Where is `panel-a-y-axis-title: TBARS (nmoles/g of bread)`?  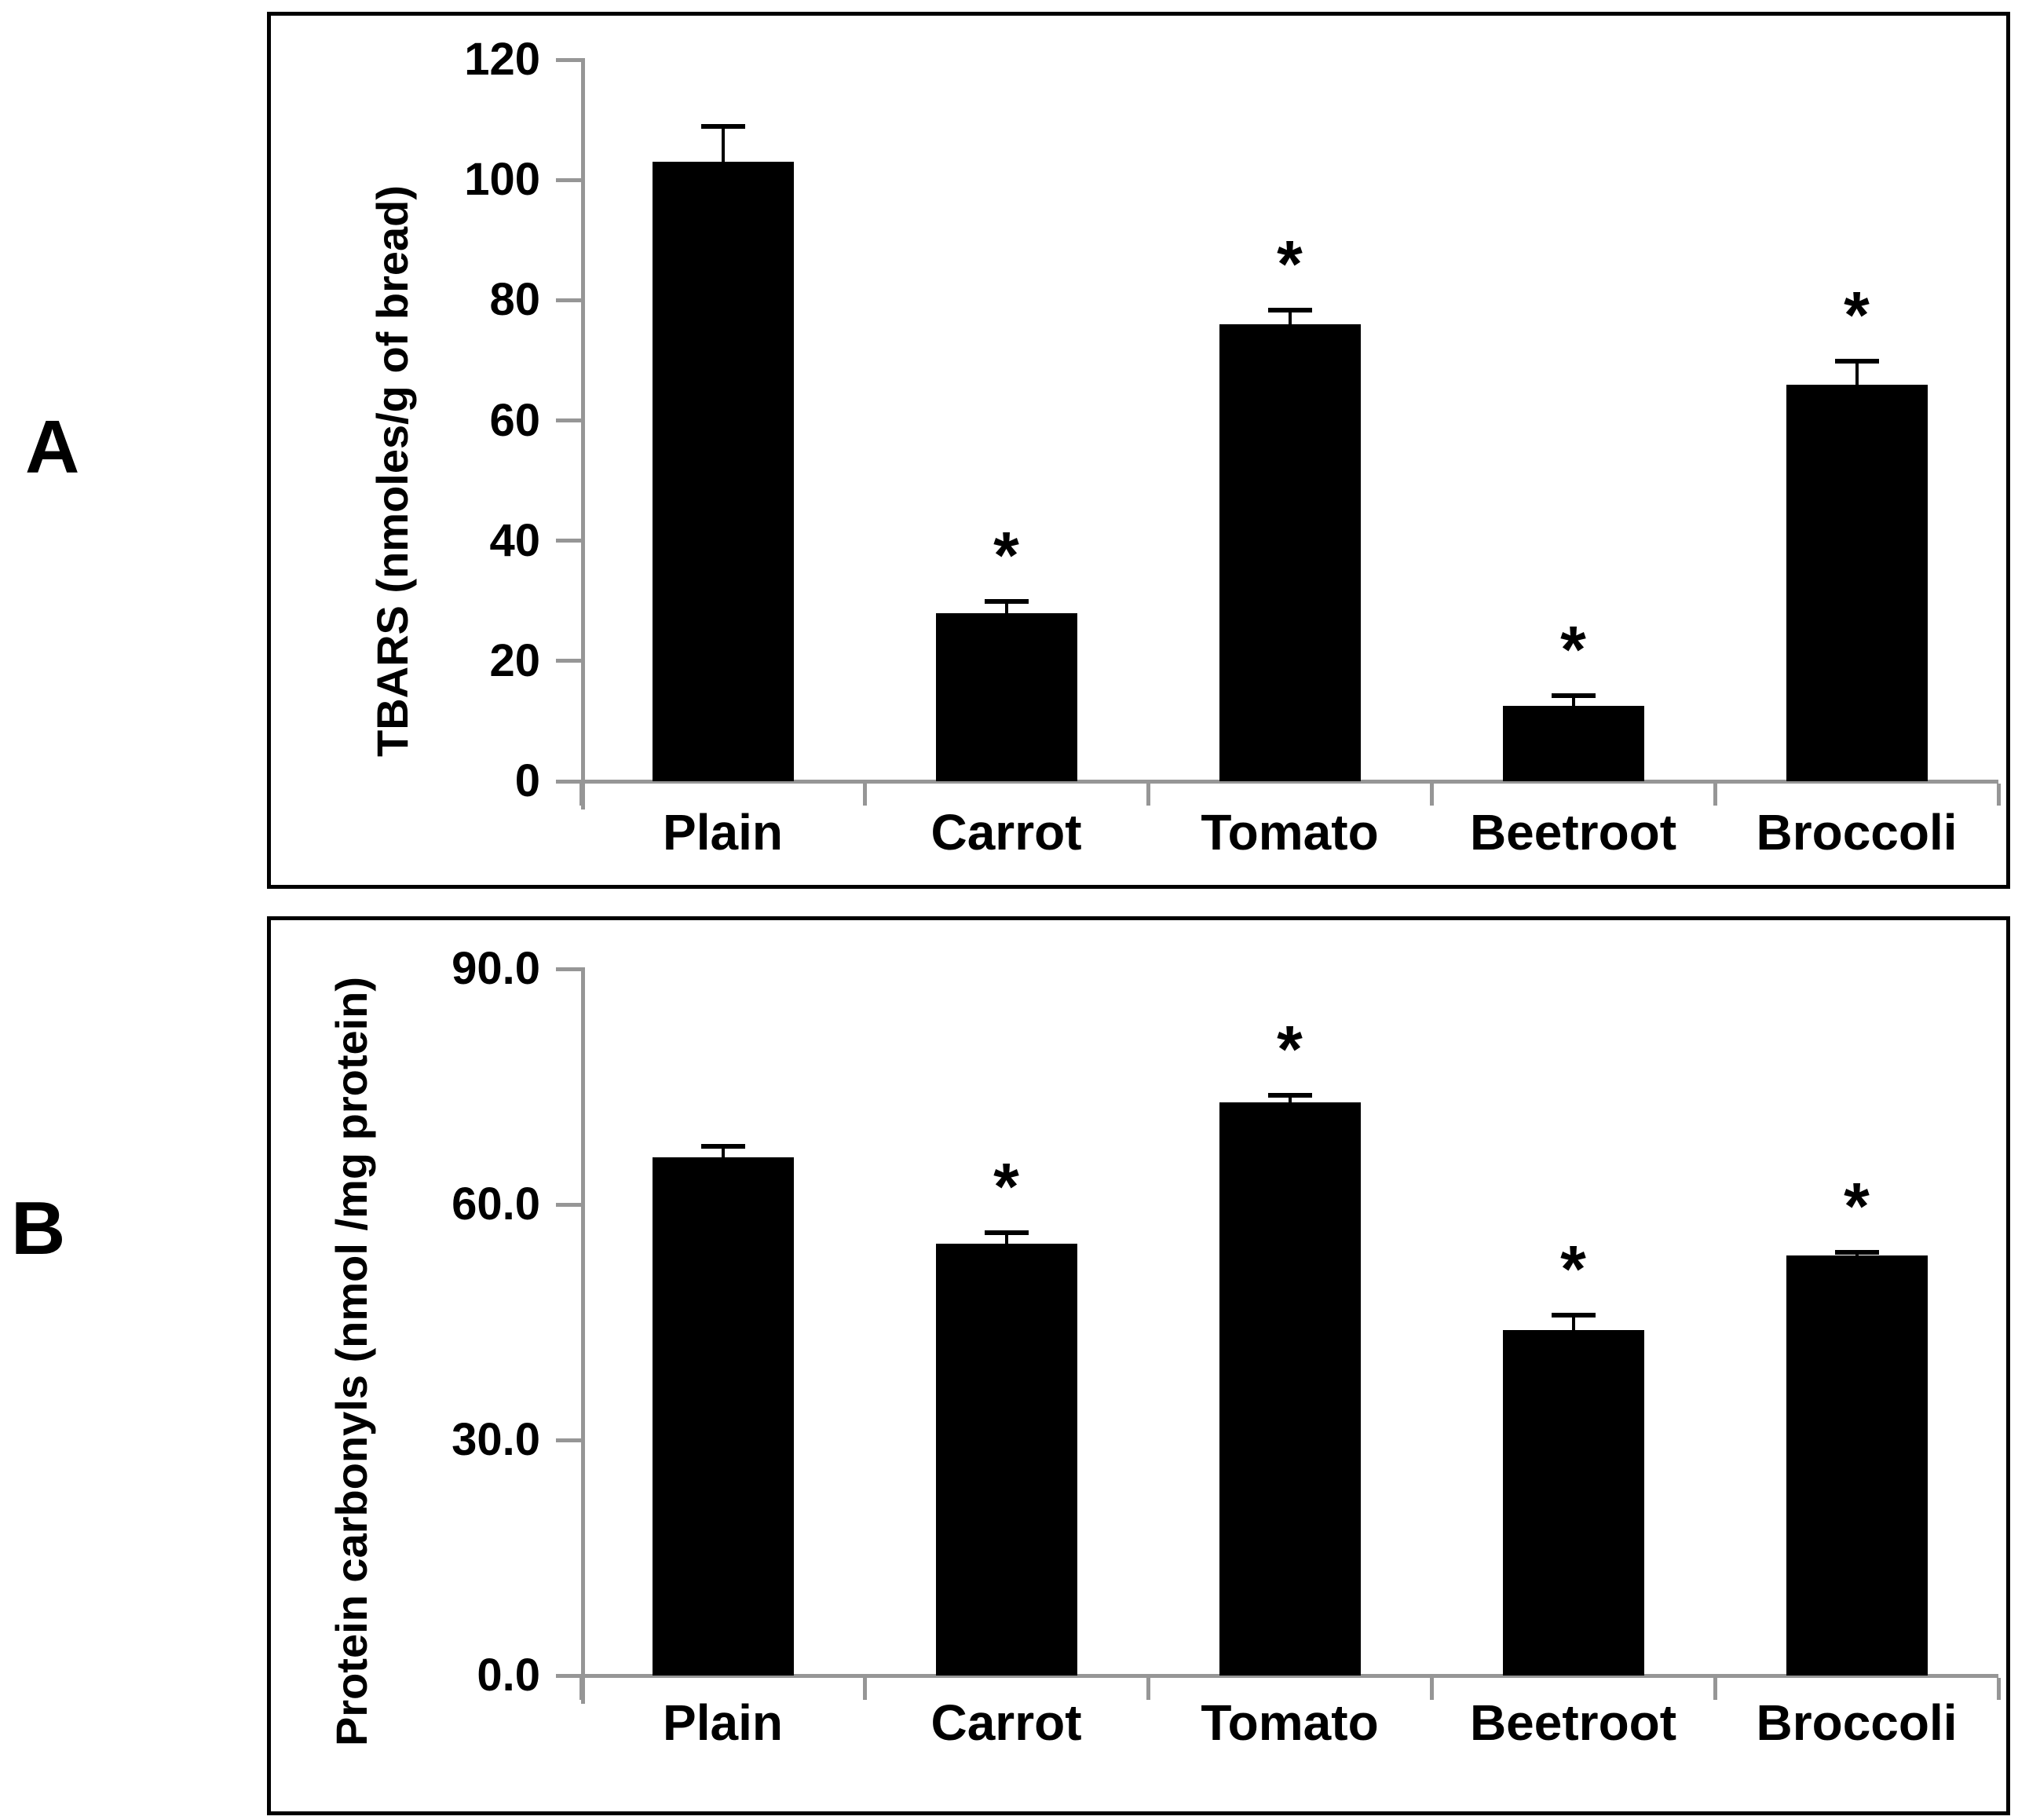
panel-a-y-axis-title: TBARS (nmoles/g of bread) is located at coordinates (392, 472).